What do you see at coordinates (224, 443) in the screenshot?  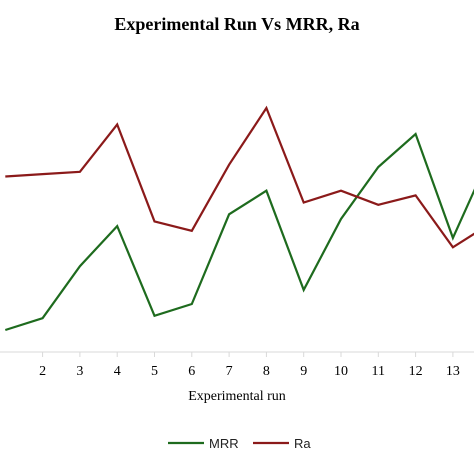 I see `legend-label-mrr: MRR` at bounding box center [224, 443].